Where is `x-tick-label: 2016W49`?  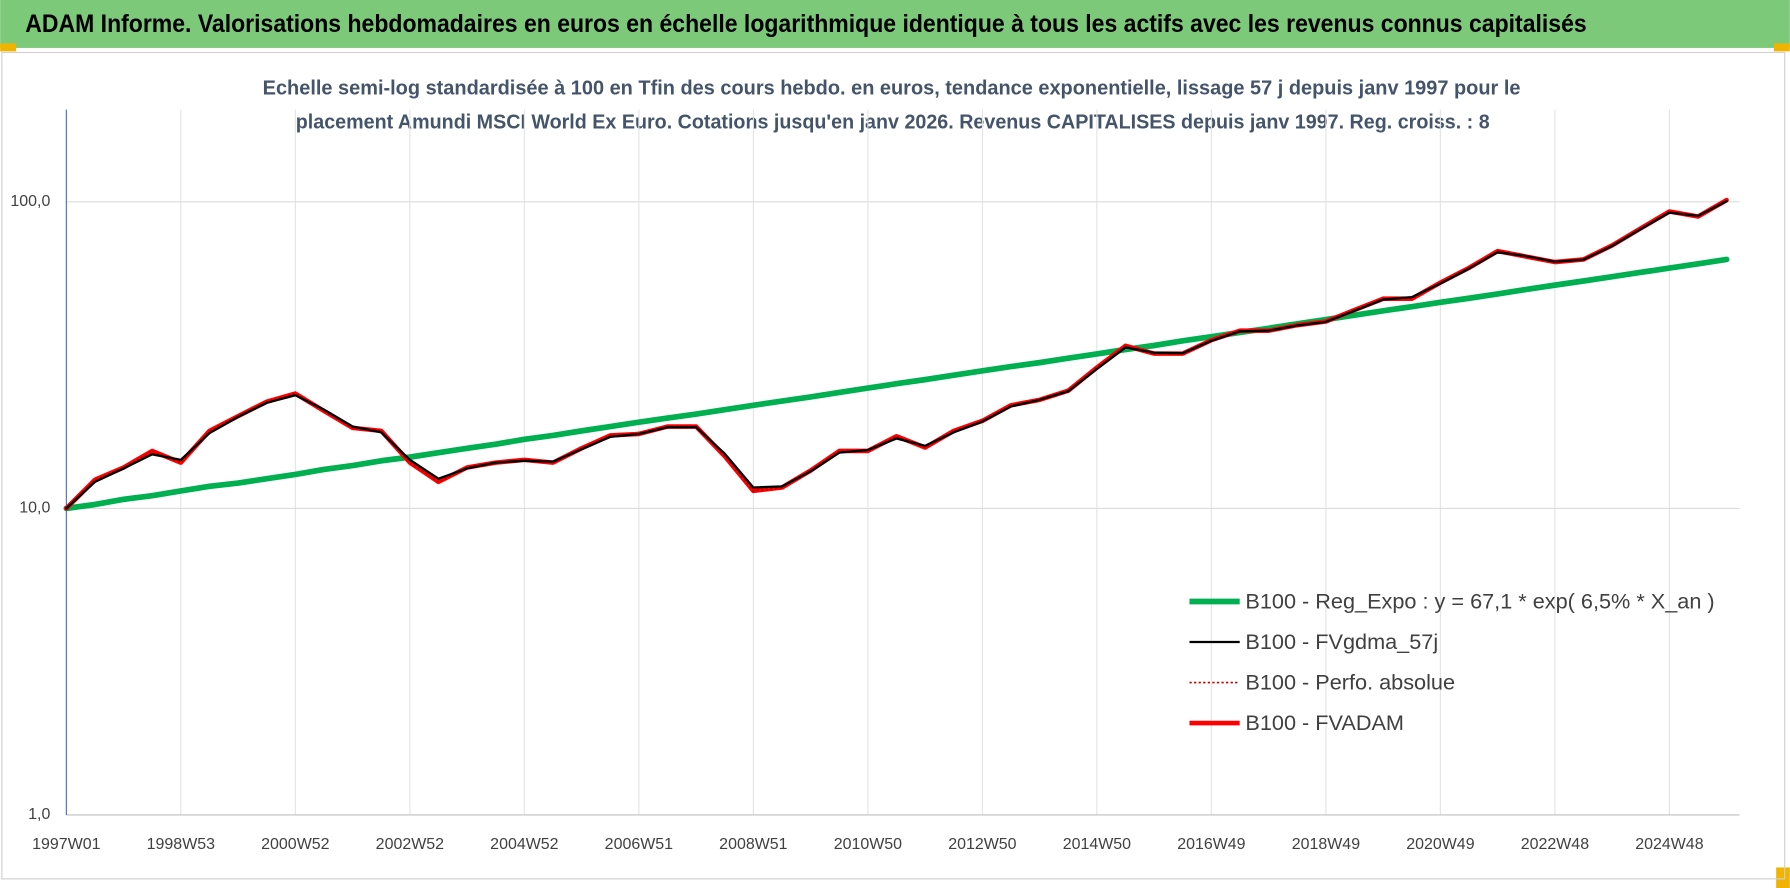 x-tick-label: 2016W49 is located at coordinates (1211, 844).